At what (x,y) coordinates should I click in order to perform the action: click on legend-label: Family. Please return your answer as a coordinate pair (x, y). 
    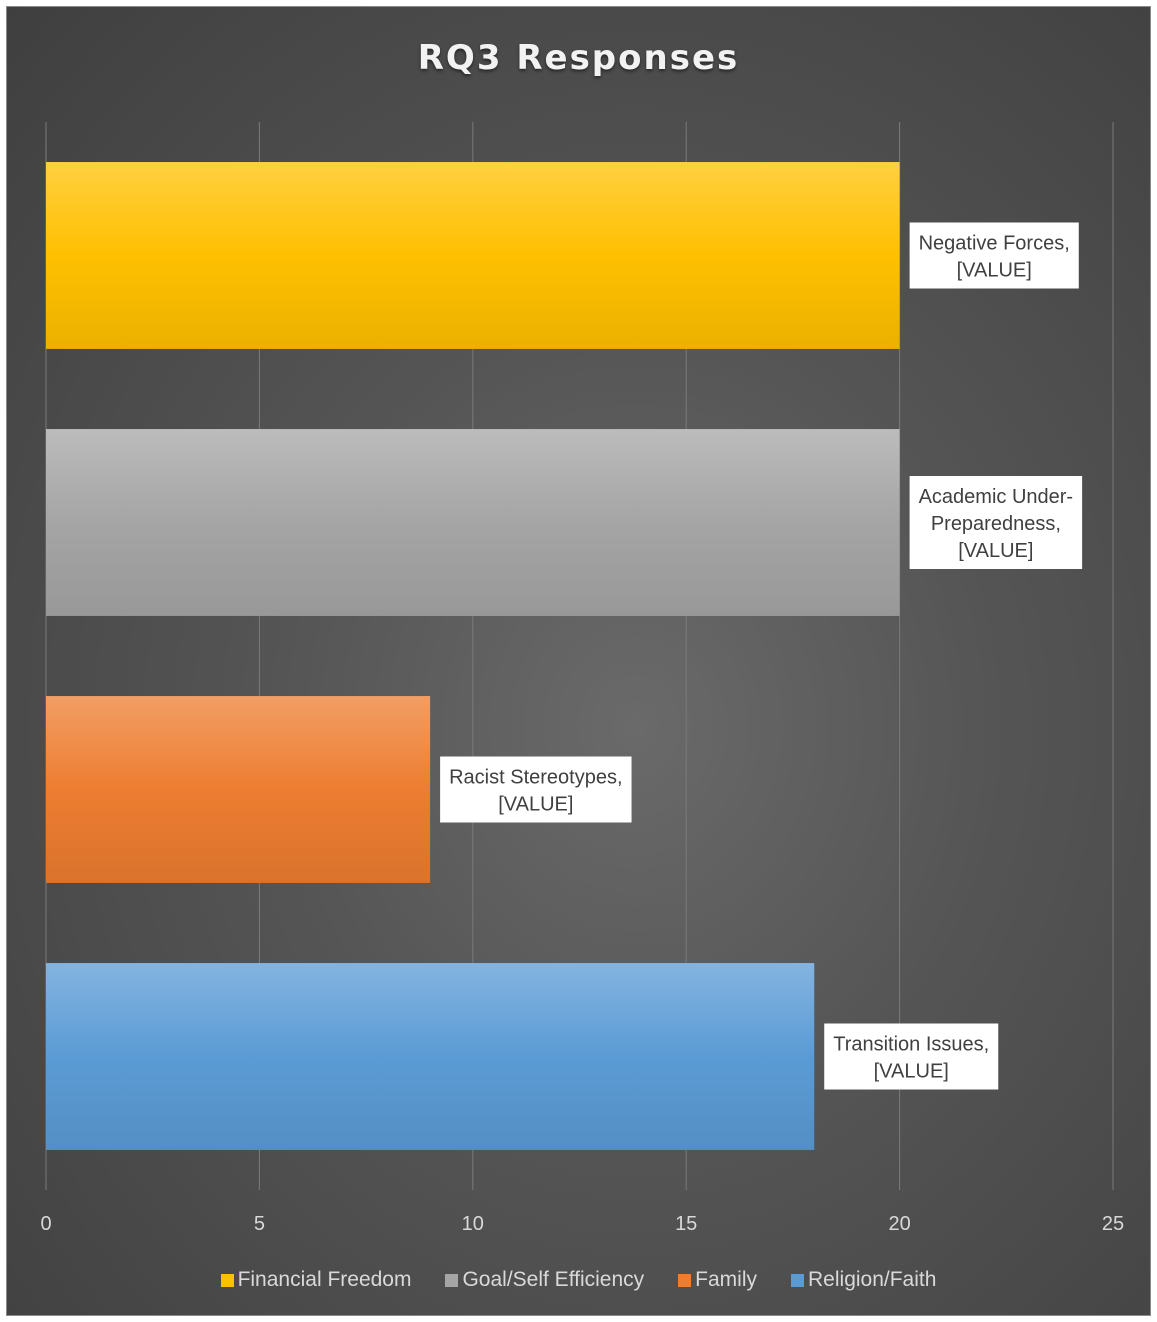
    Looking at the image, I should click on (726, 1279).